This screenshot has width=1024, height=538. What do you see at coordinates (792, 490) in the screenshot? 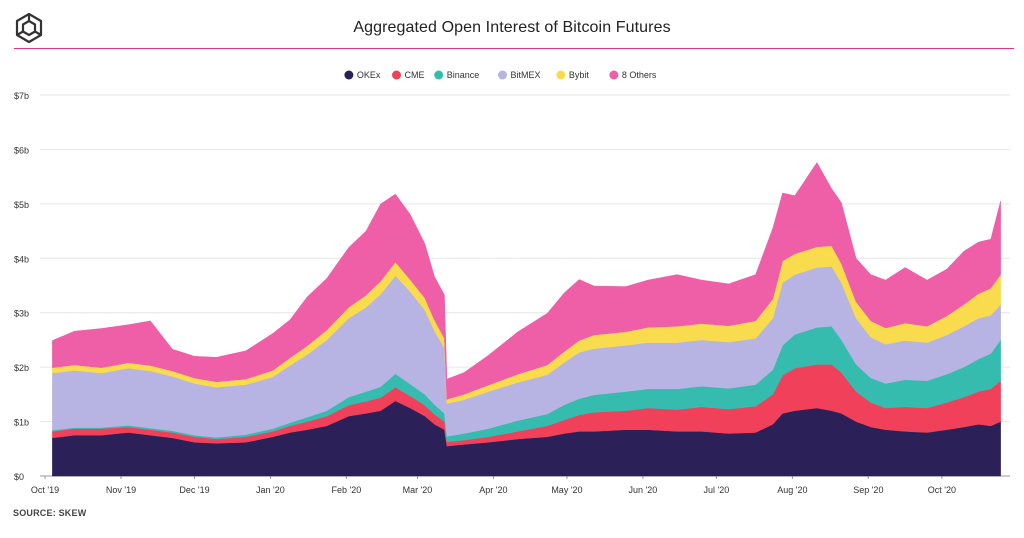
I see `x-tick-label: Aug '20` at bounding box center [792, 490].